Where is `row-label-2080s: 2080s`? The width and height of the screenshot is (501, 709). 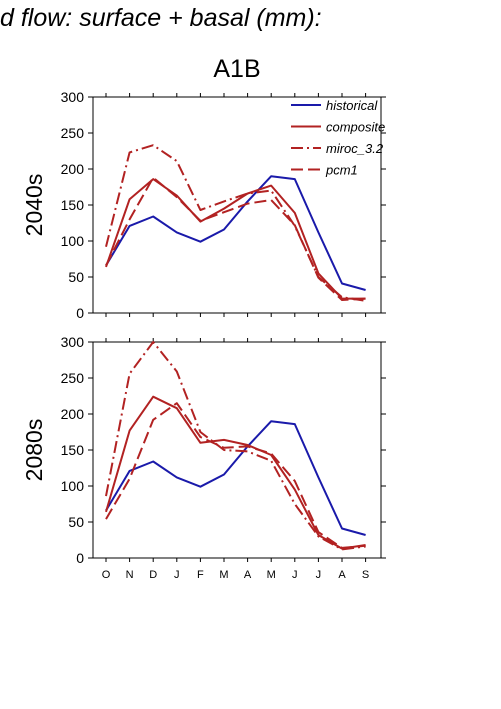
row-label-2080s: 2080s is located at coordinates (34, 450).